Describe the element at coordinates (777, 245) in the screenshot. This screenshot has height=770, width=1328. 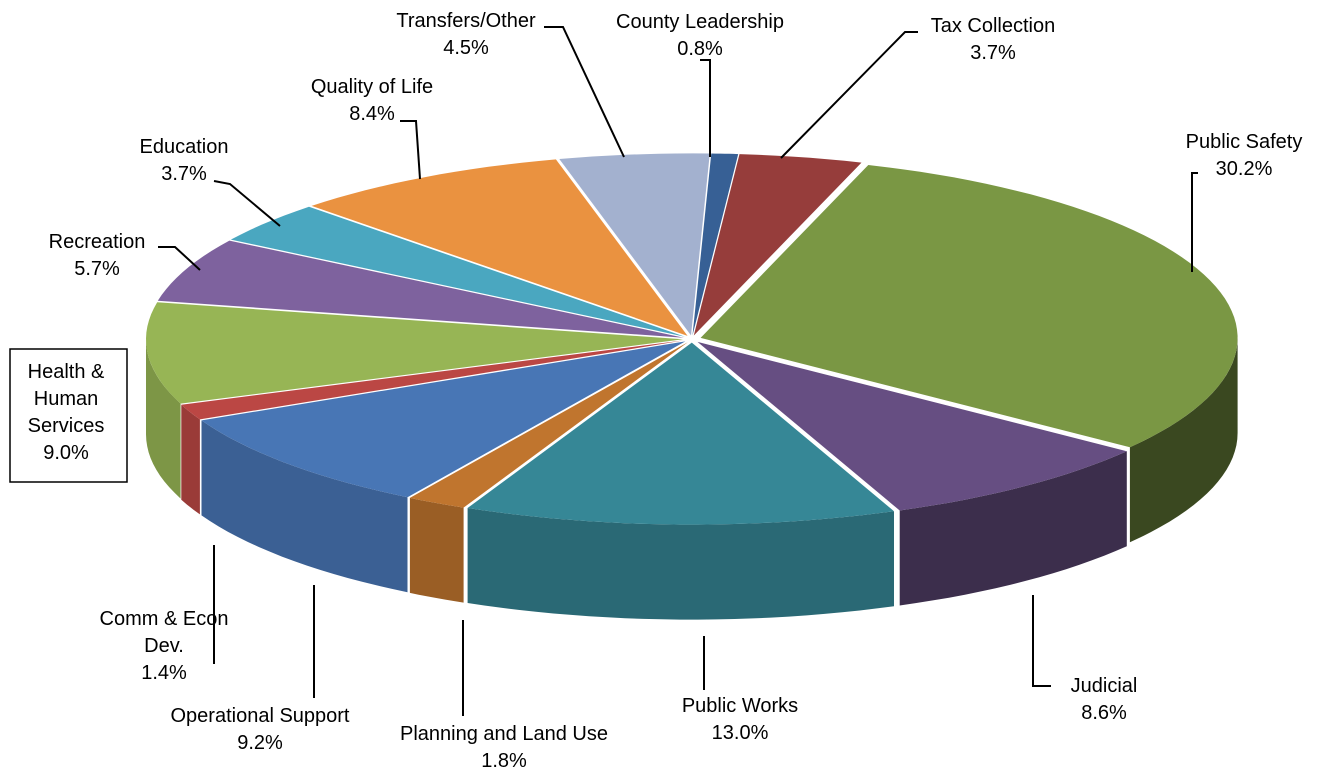
I see `slice-tax-collection` at that location.